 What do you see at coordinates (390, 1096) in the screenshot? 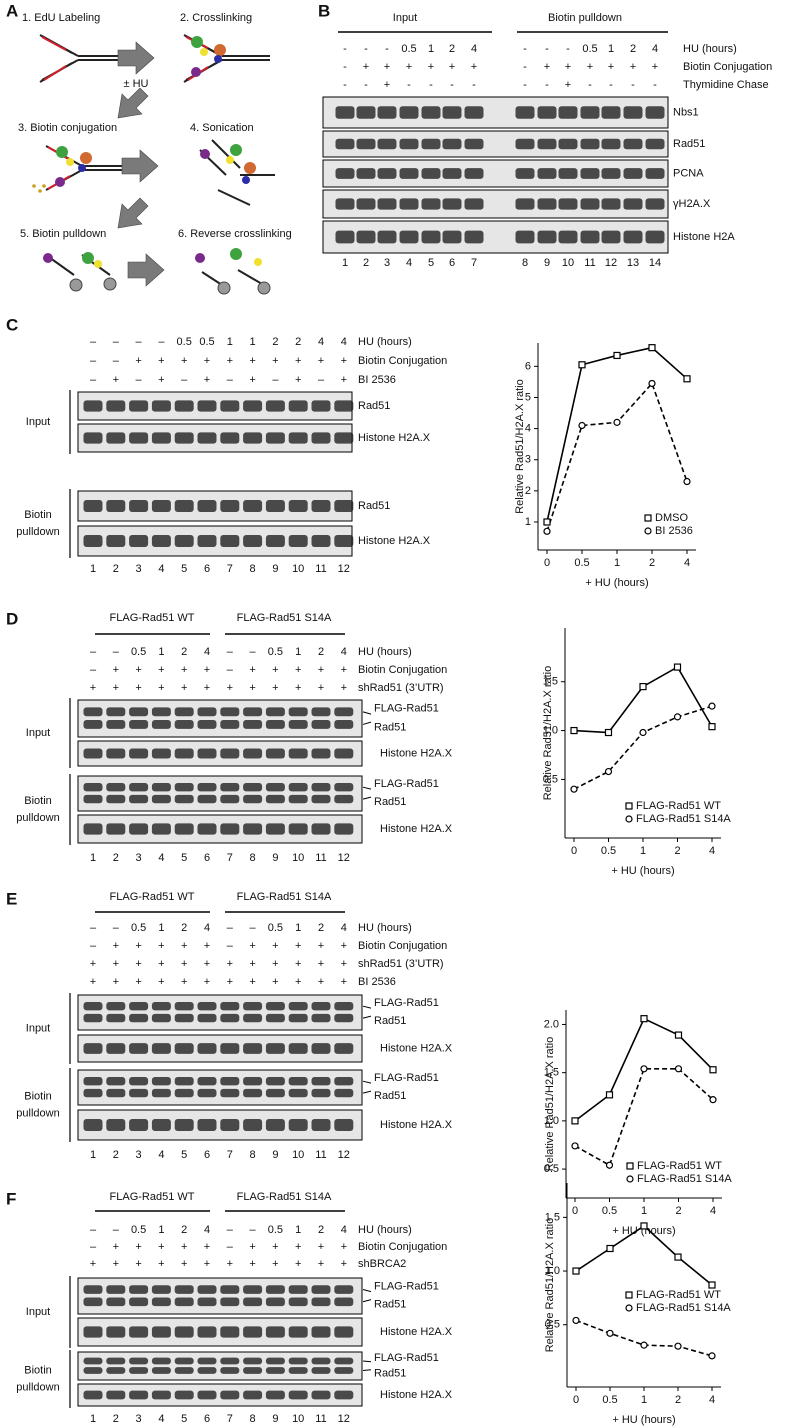
I see `blot-label: Rad51` at bounding box center [390, 1096].